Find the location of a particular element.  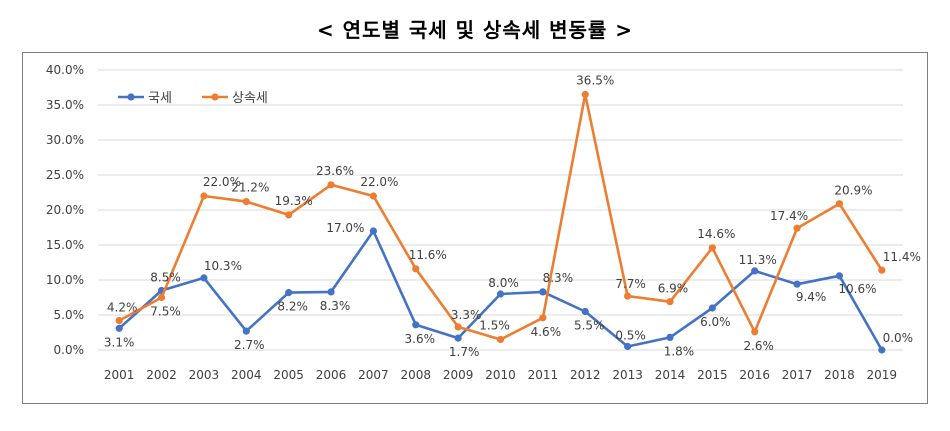

data-label: 0.0% is located at coordinates (898, 338).